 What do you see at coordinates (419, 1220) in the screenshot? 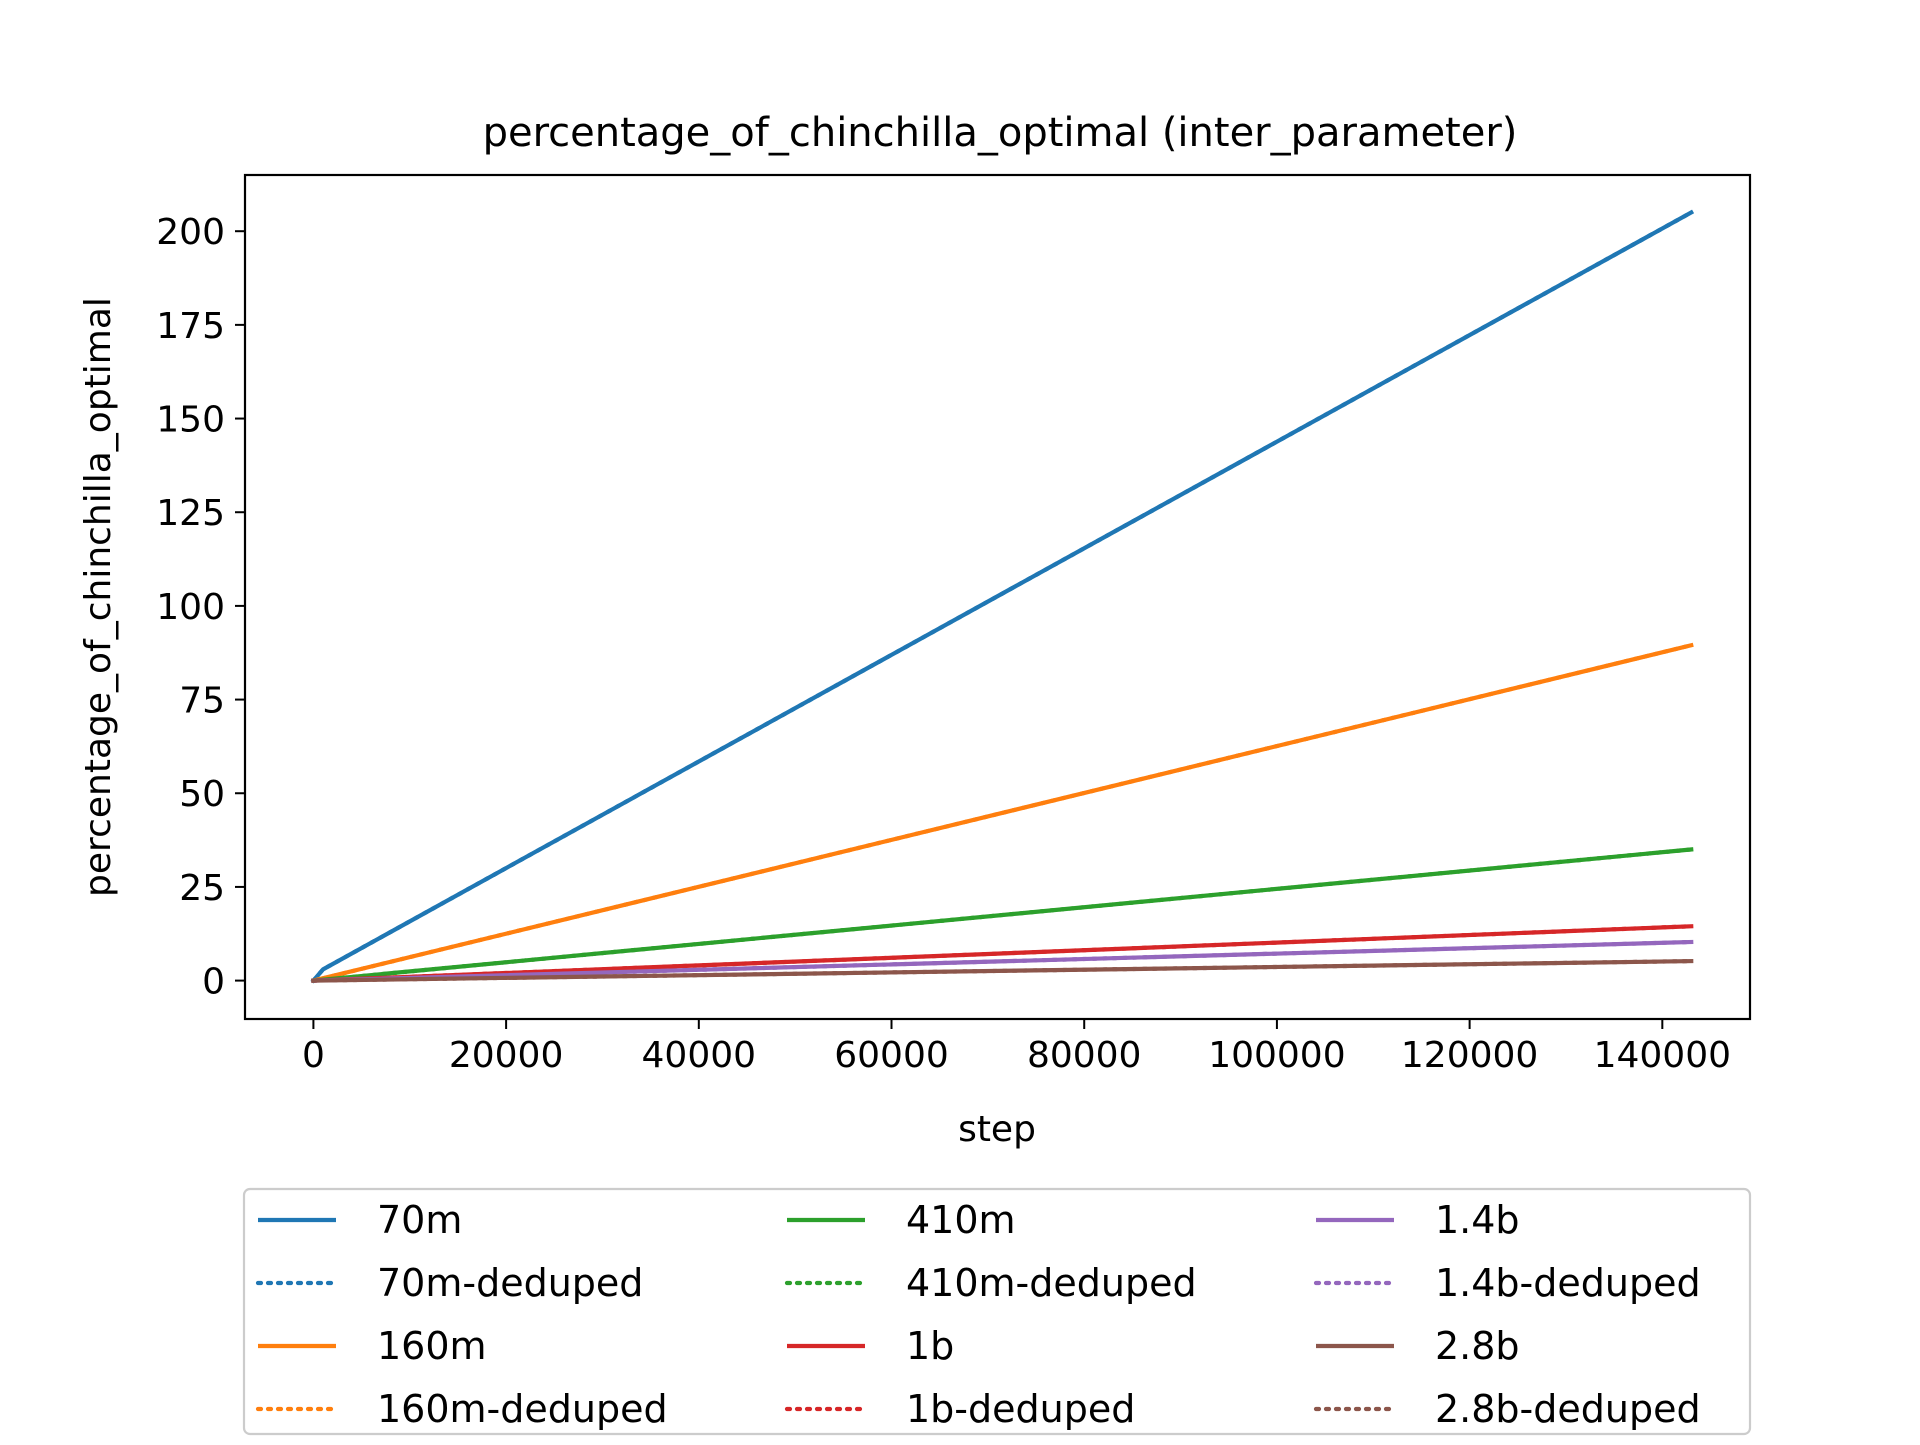
I see `legend-label: 70m` at bounding box center [419, 1220].